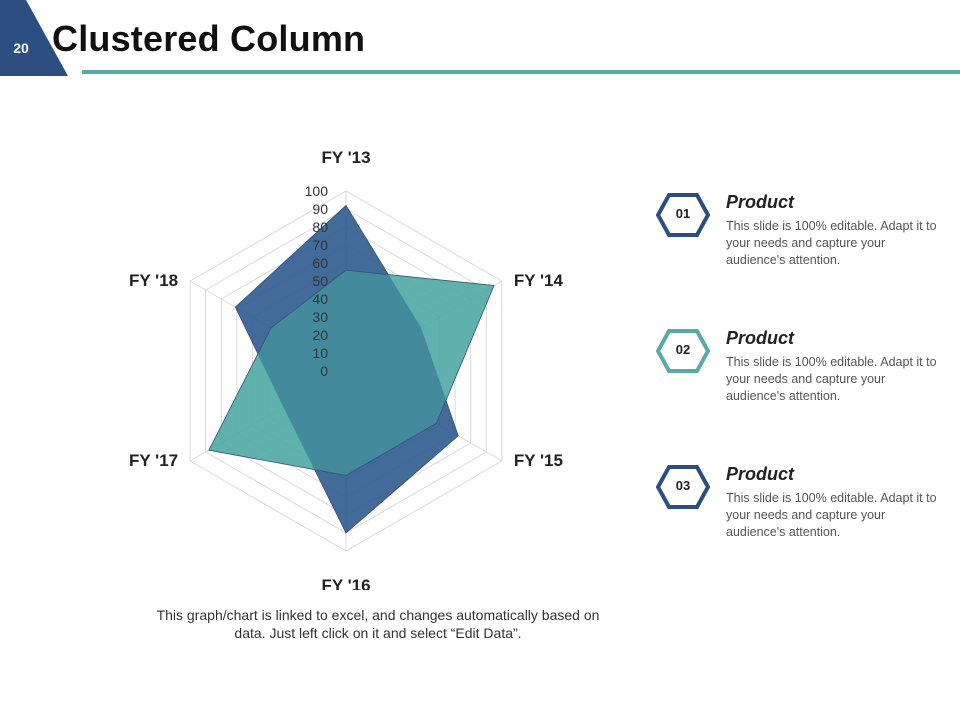  What do you see at coordinates (320, 281) in the screenshot?
I see `tick-label: 50` at bounding box center [320, 281].